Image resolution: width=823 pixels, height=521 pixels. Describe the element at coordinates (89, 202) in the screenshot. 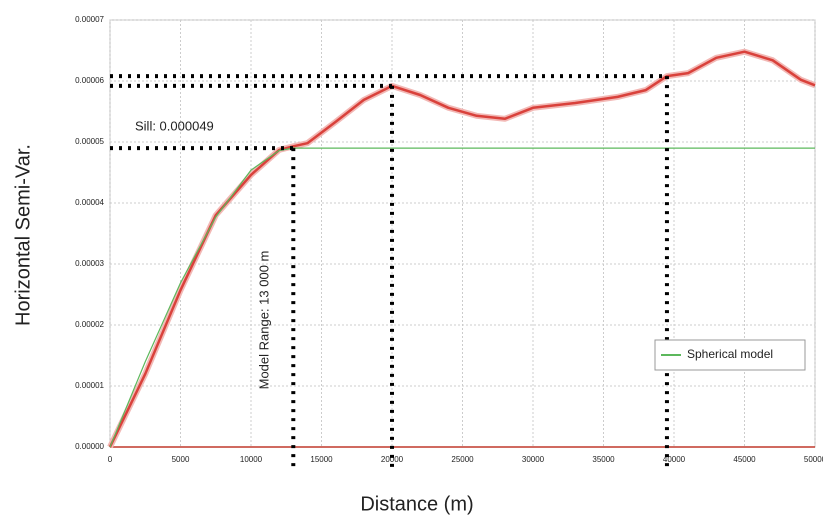

I see `y-tick-label: 0.00004` at that location.